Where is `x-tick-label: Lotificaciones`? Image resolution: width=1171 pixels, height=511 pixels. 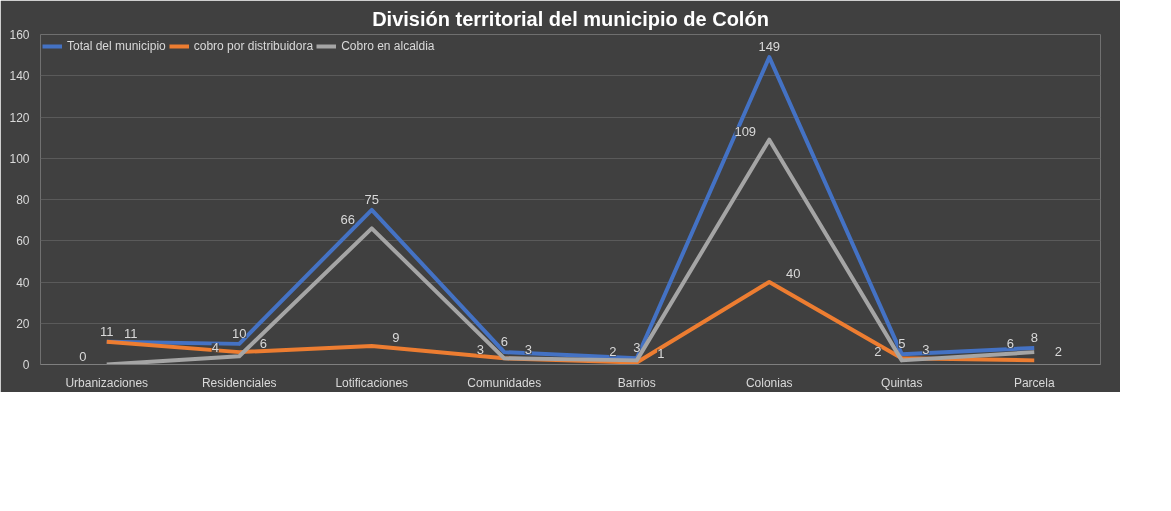 x-tick-label: Lotificaciones is located at coordinates (372, 382).